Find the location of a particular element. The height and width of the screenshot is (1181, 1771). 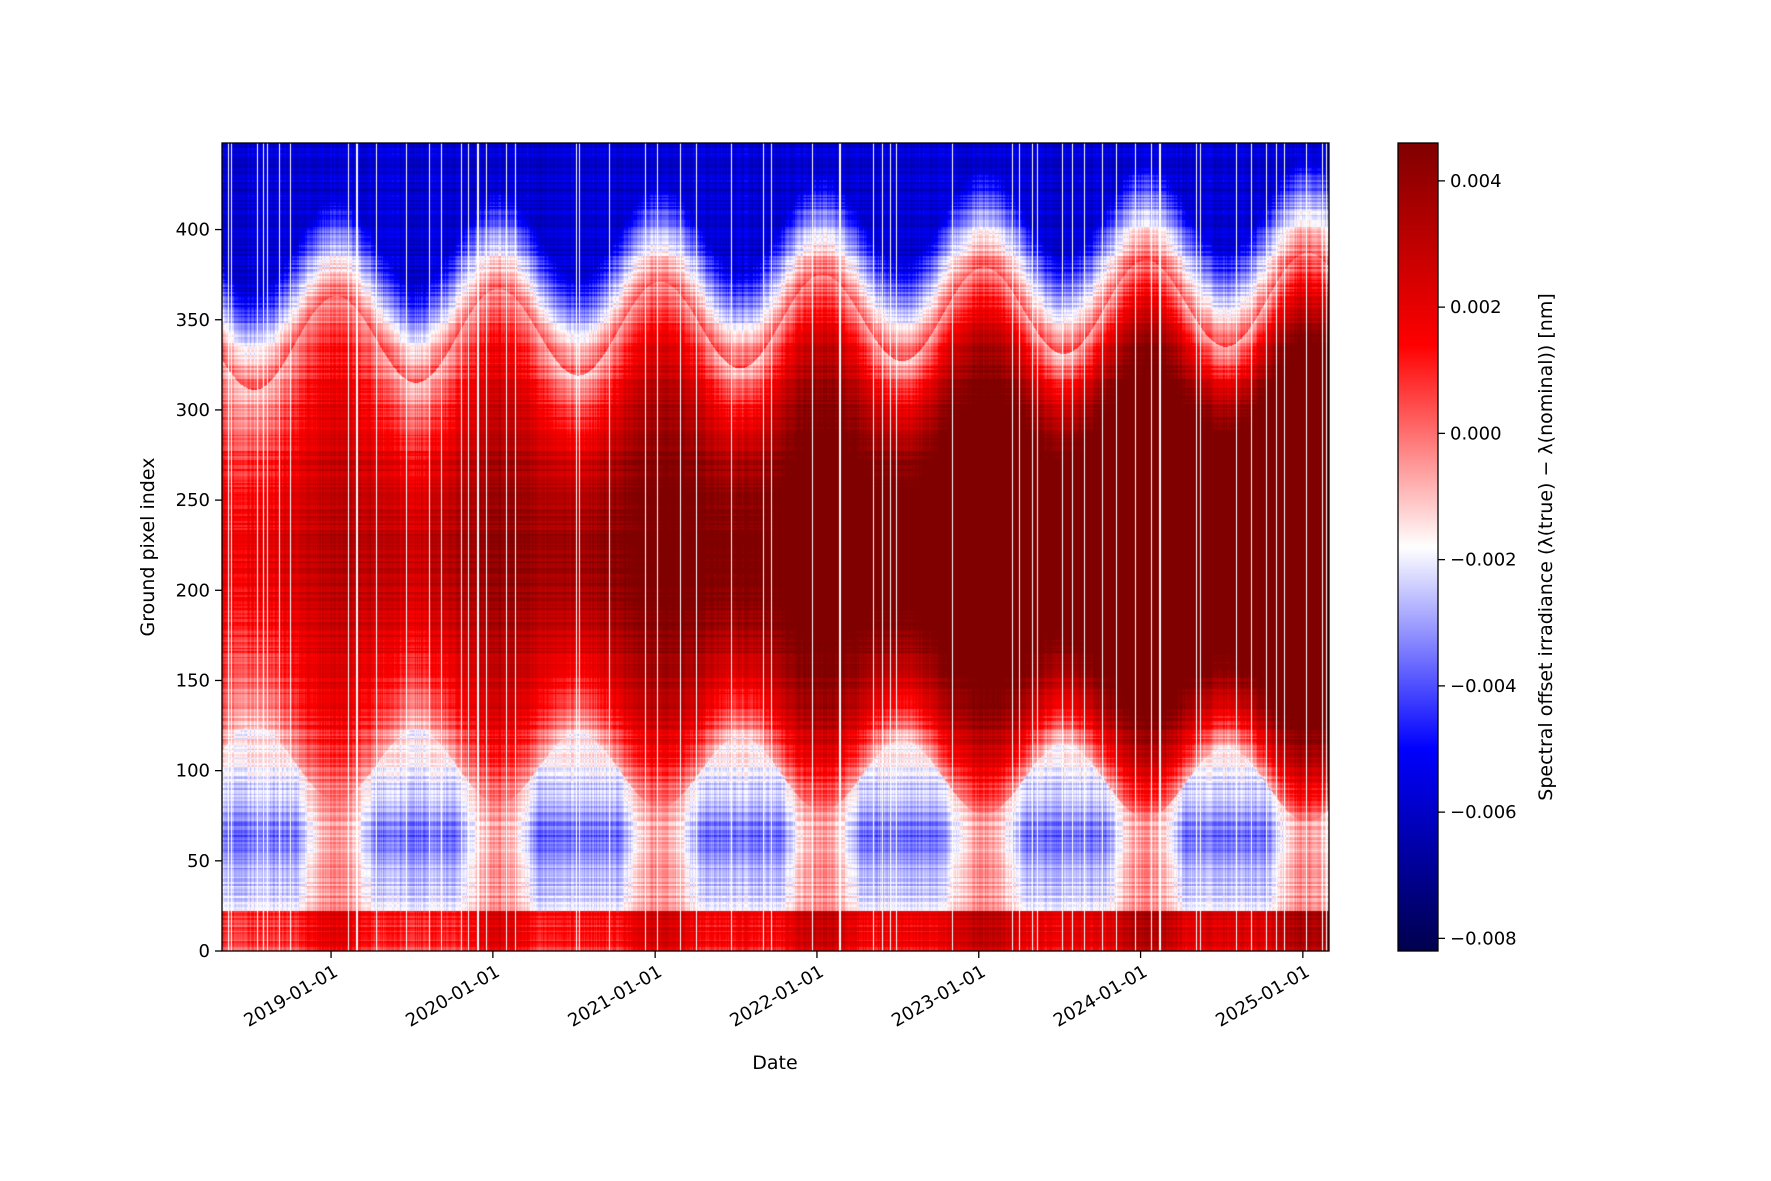

y-tick-label: 150 is located at coordinates (193, 680).